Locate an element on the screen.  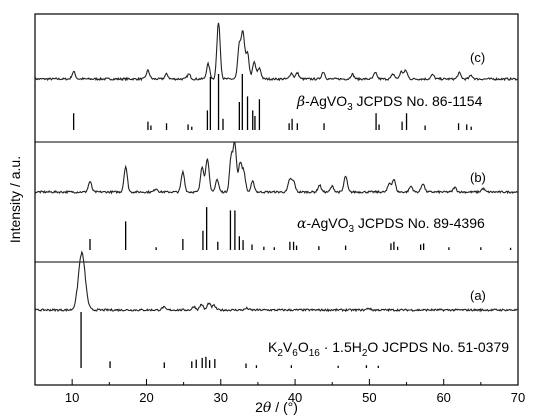
pattern-line-c is located at coordinates (276, 52).